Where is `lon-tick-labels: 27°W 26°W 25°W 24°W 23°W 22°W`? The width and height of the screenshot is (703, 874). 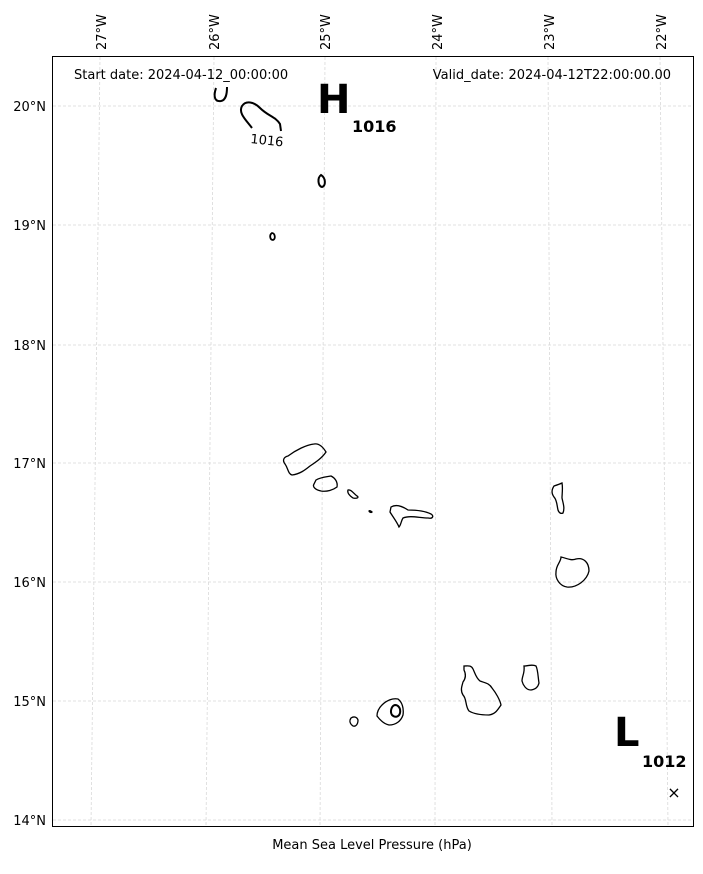 lon-tick-labels: 27°W 26°W 25°W 24°W 23°W 22°W is located at coordinates (382, 32).